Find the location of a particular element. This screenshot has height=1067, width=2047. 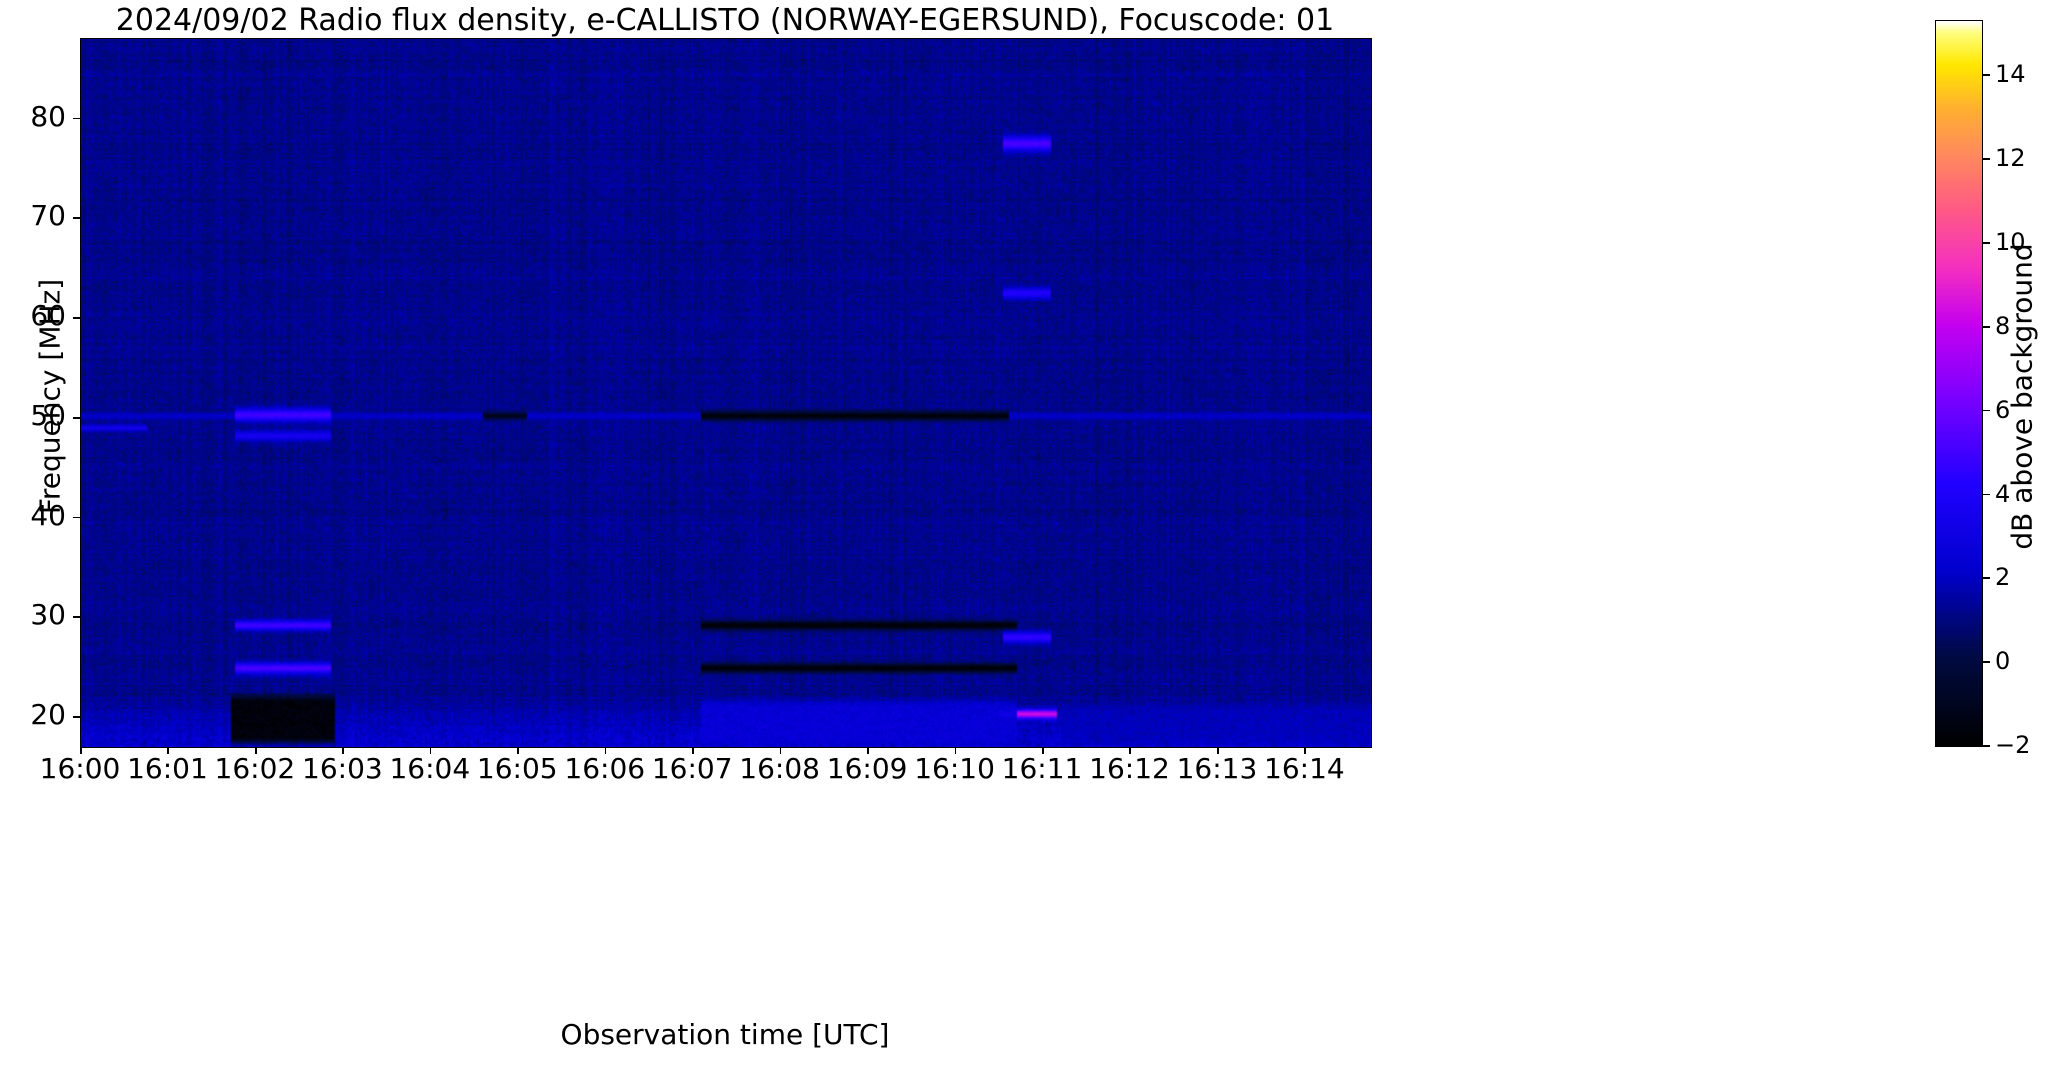

y-axis-tick-label: 30 is located at coordinates (48, 615).